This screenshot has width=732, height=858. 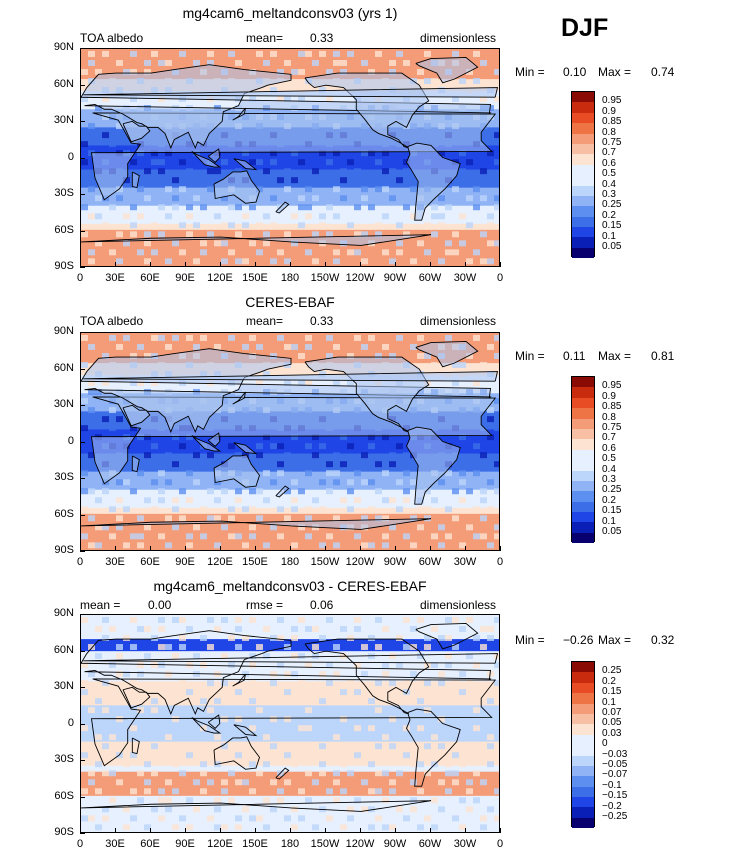 What do you see at coordinates (609, 153) in the screenshot?
I see `colorbar-label: 0.7` at bounding box center [609, 153].